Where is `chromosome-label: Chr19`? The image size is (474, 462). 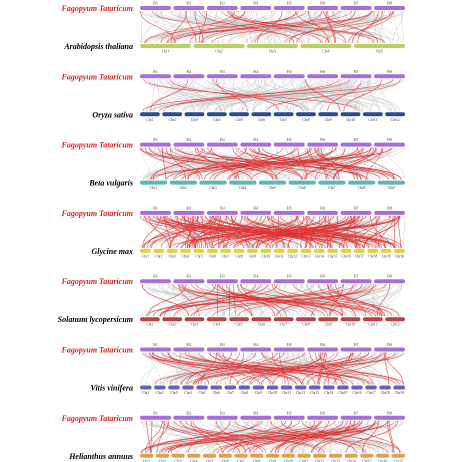
chromosome-label: Chr19 is located at coordinates (386, 256).